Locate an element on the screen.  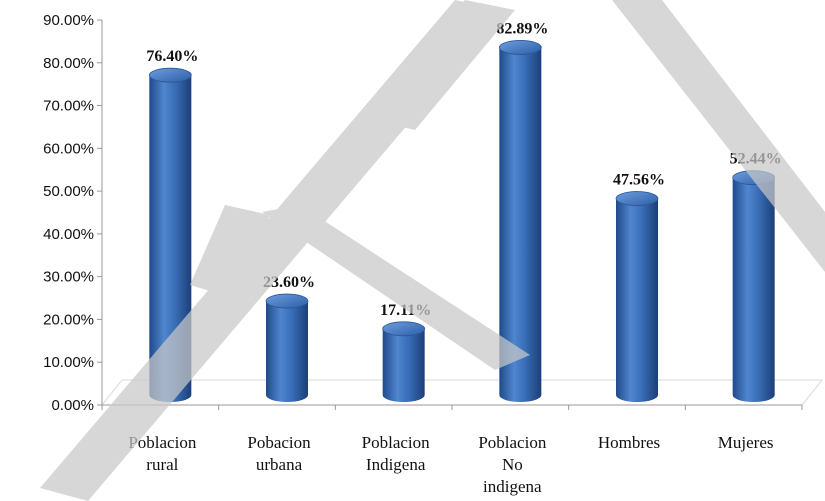
x-tick-label: Mujeres is located at coordinates (746, 442).